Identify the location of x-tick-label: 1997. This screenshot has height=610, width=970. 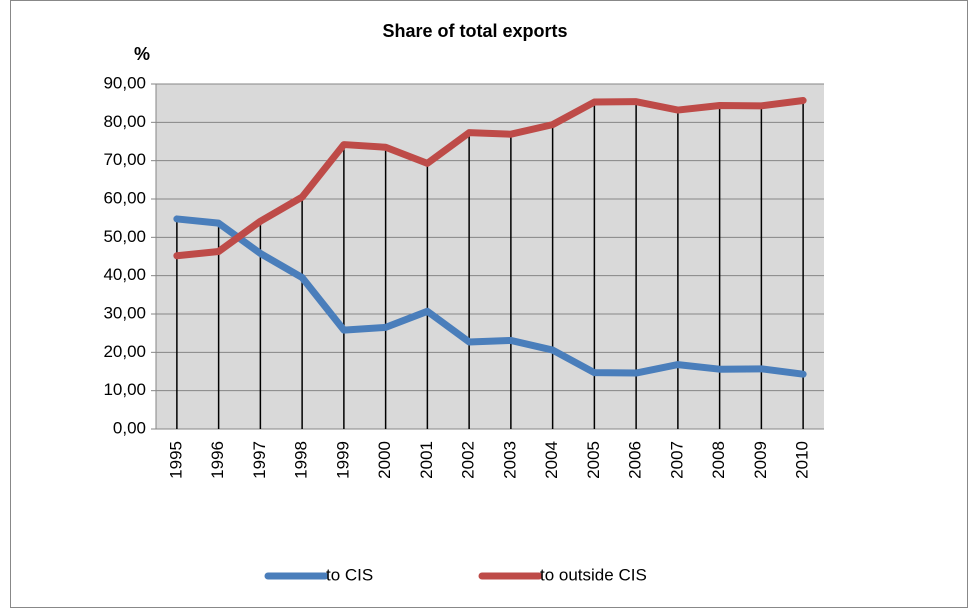
(259, 460).